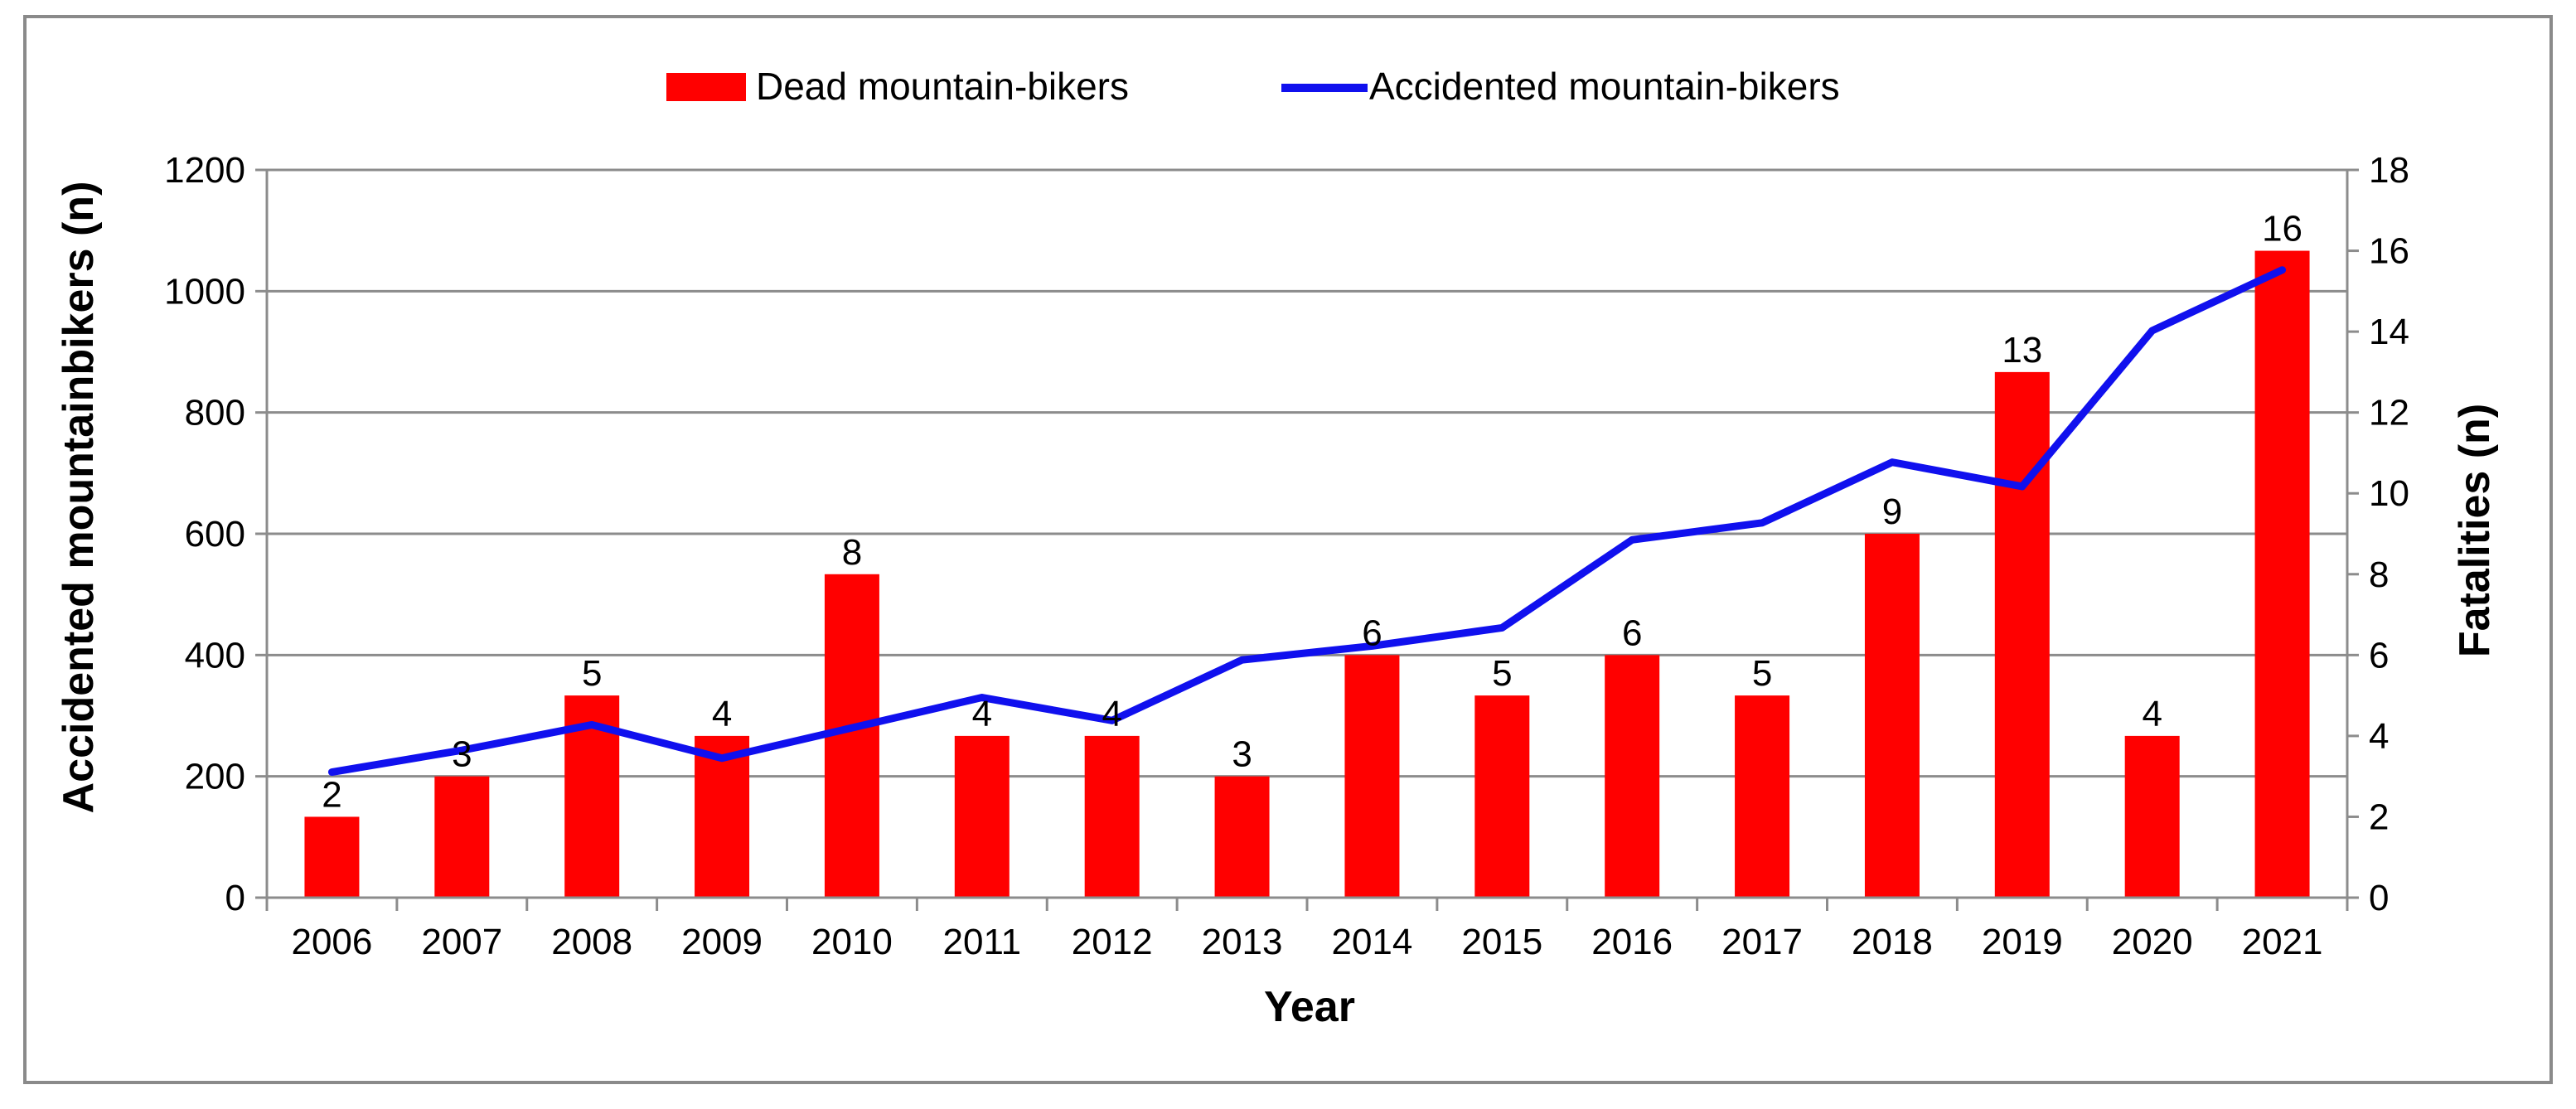  What do you see at coordinates (1502, 796) in the screenshot?
I see `bar-2015` at bounding box center [1502, 796].